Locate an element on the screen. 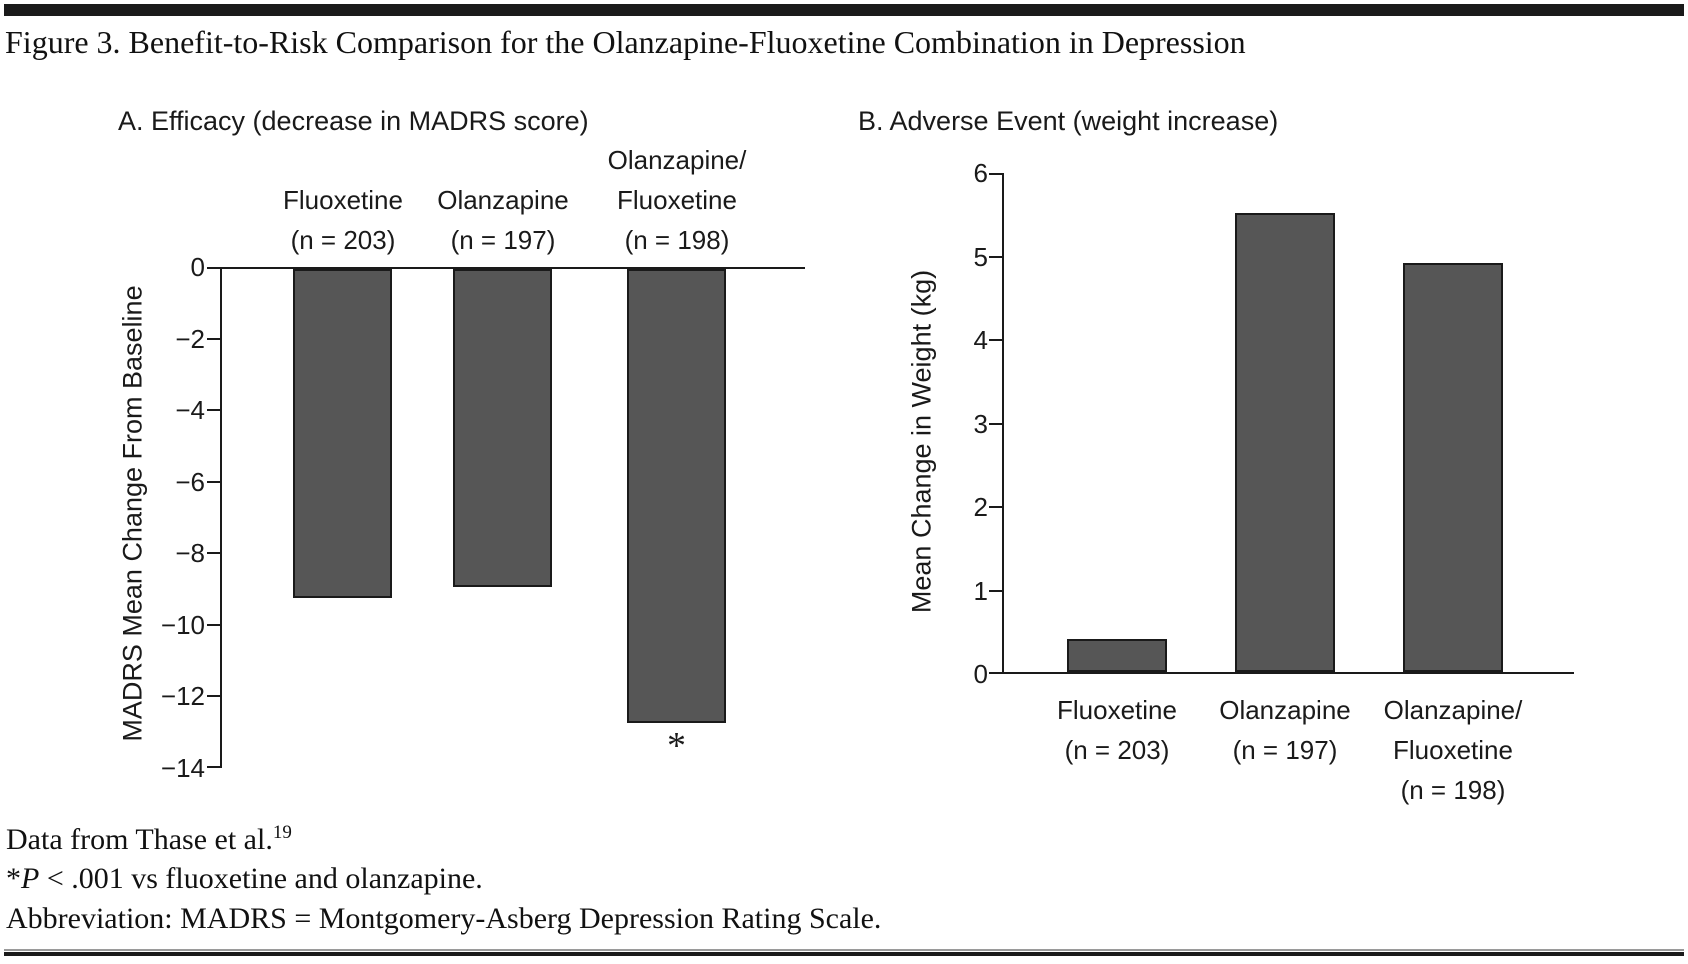 The height and width of the screenshot is (964, 1688). panel-a-ytick-2: −4 is located at coordinates (190, 410).